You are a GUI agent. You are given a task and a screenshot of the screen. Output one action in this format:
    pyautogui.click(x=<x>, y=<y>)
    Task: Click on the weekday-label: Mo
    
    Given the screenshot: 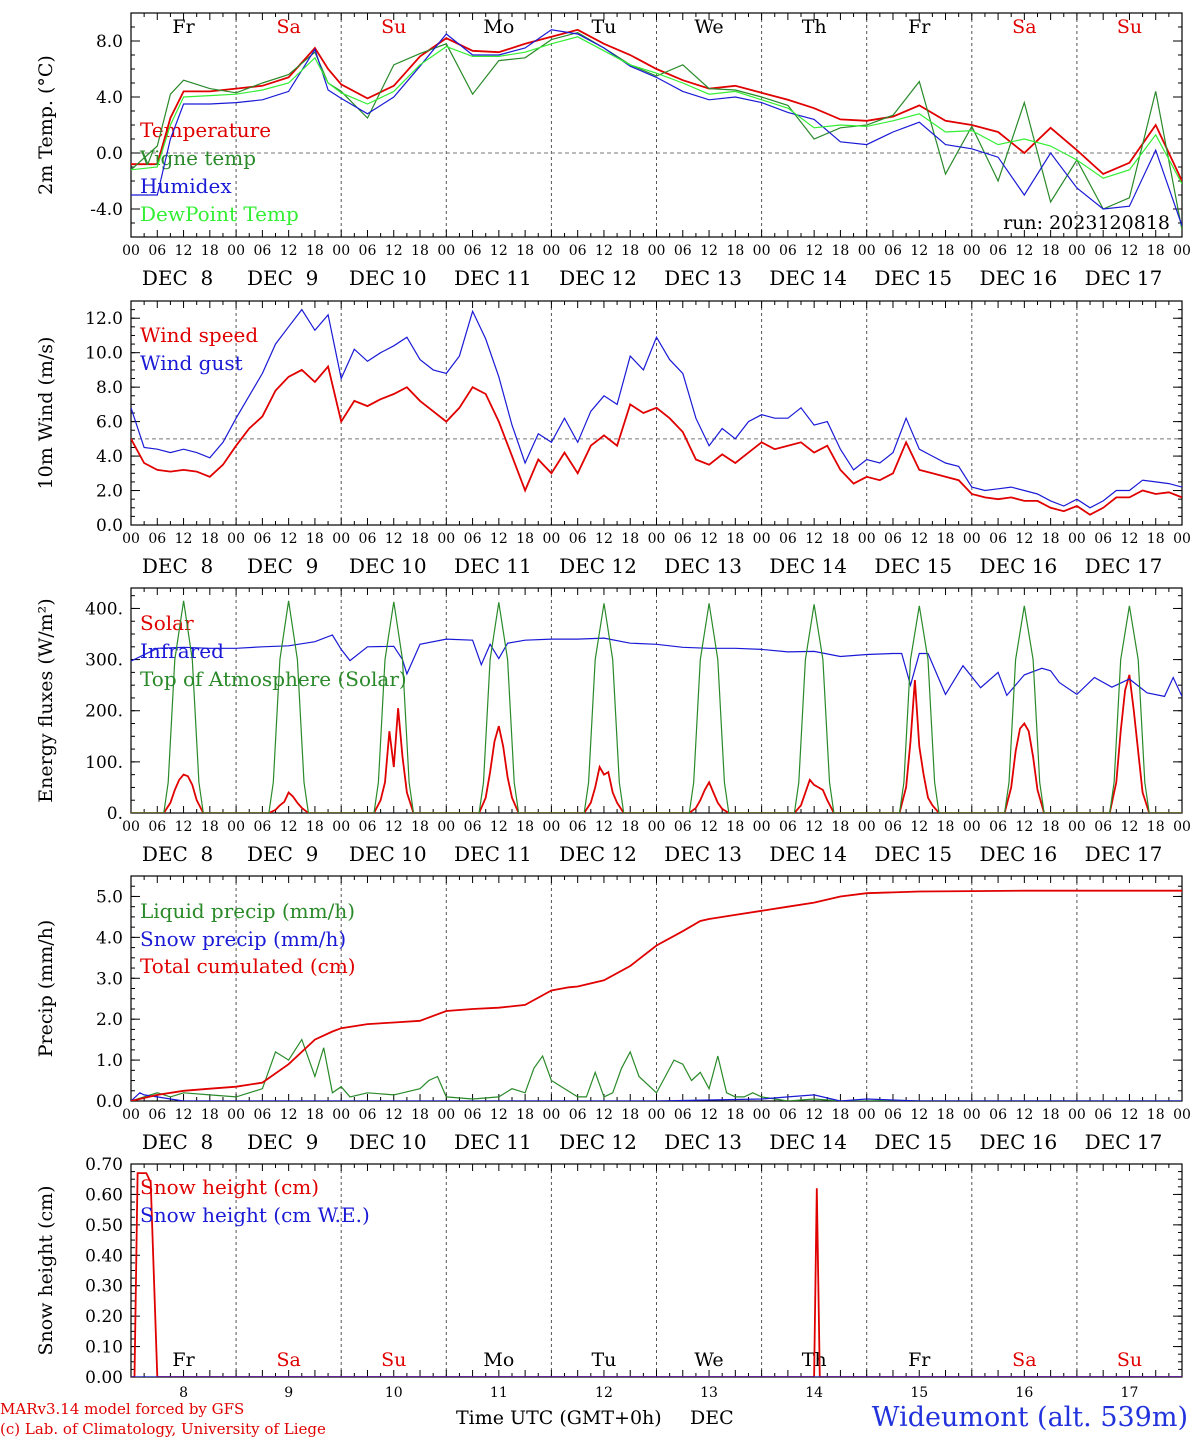 What is the action you would take?
    pyautogui.click(x=498, y=27)
    